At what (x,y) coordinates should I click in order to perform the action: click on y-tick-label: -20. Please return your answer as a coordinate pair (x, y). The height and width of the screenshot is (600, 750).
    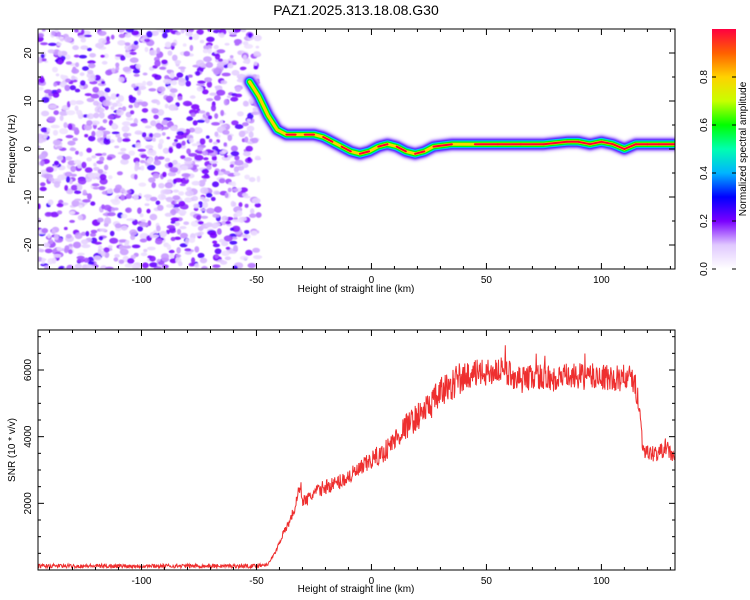
    Looking at the image, I should click on (28, 244).